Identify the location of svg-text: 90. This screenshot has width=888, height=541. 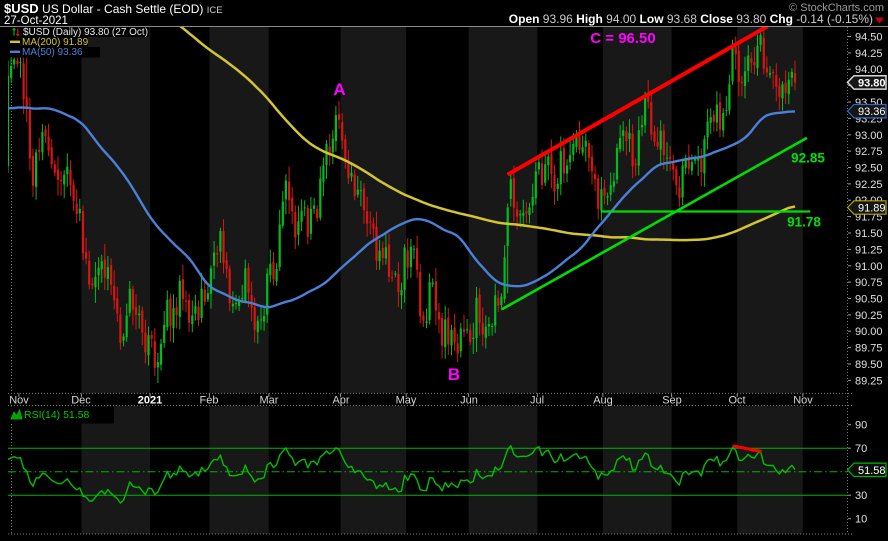
(861, 426).